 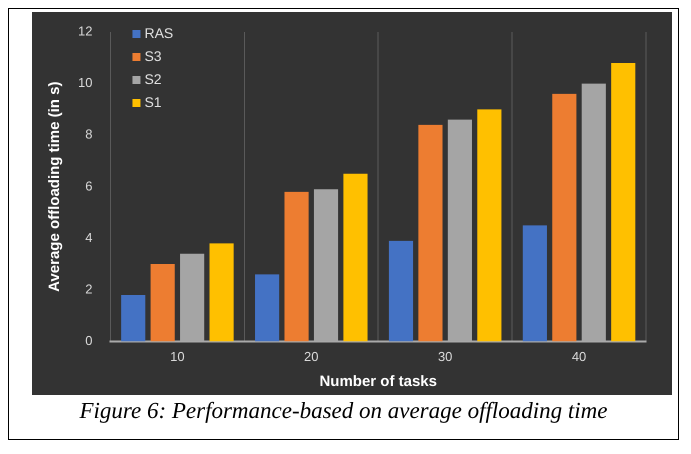 I want to click on y-tick-label: 0, so click(x=88, y=340).